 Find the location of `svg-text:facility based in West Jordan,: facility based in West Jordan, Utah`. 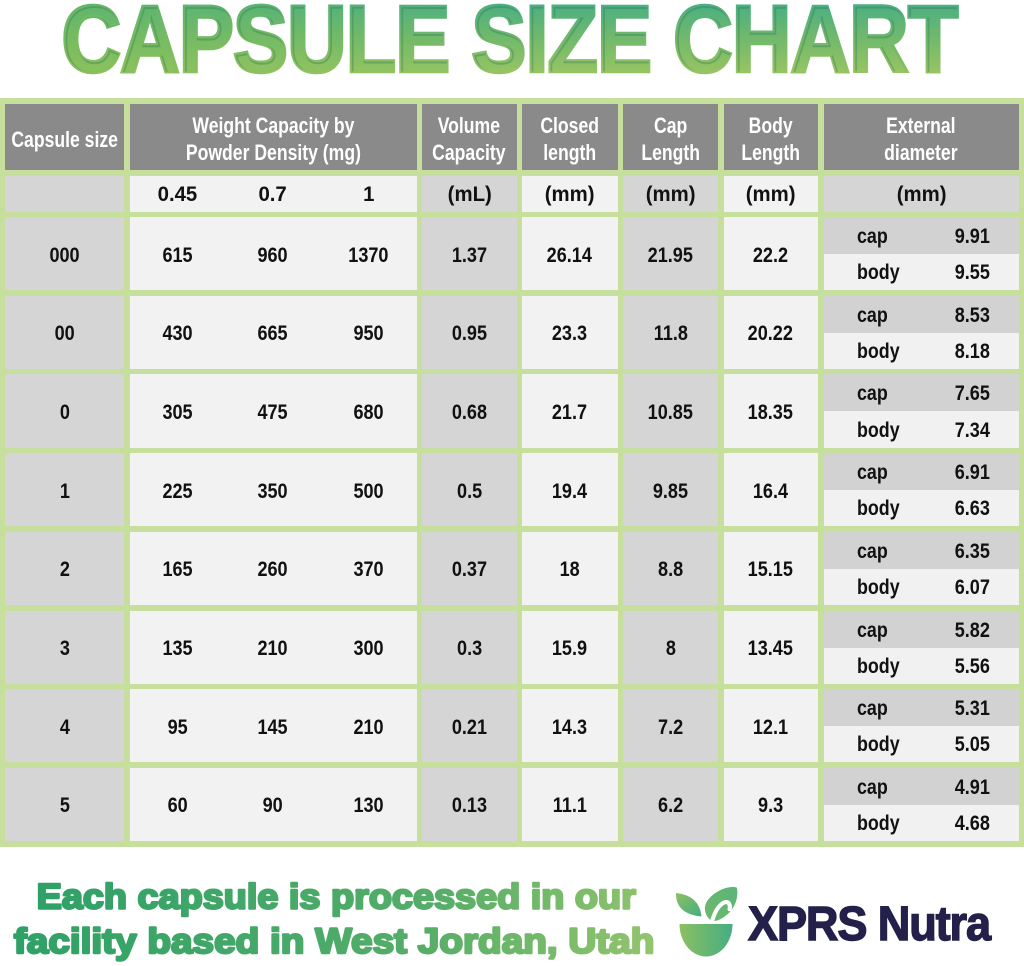

svg-text:facility based in West Jordan,: facility based in West Jordan, Utah is located at coordinates (334, 941).